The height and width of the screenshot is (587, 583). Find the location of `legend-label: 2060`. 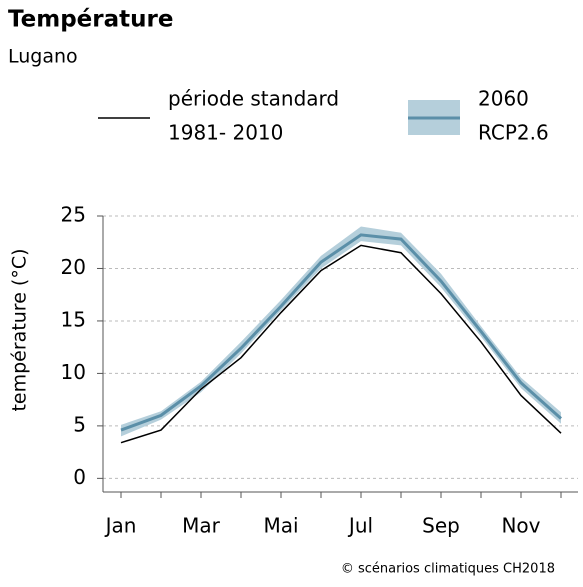

legend-label: 2060 is located at coordinates (503, 99).